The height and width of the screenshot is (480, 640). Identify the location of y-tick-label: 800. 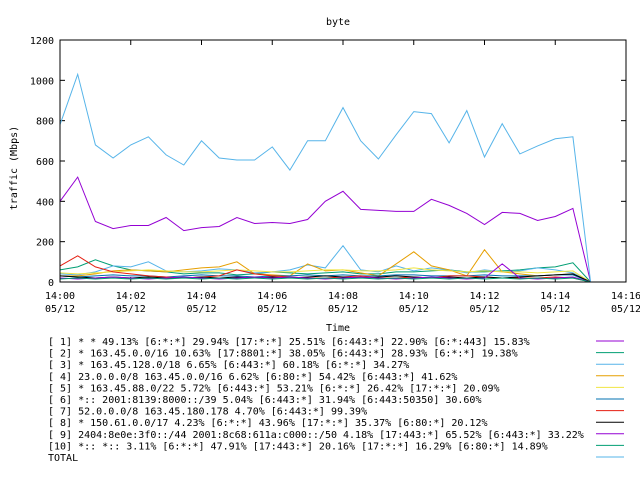
(45, 122).